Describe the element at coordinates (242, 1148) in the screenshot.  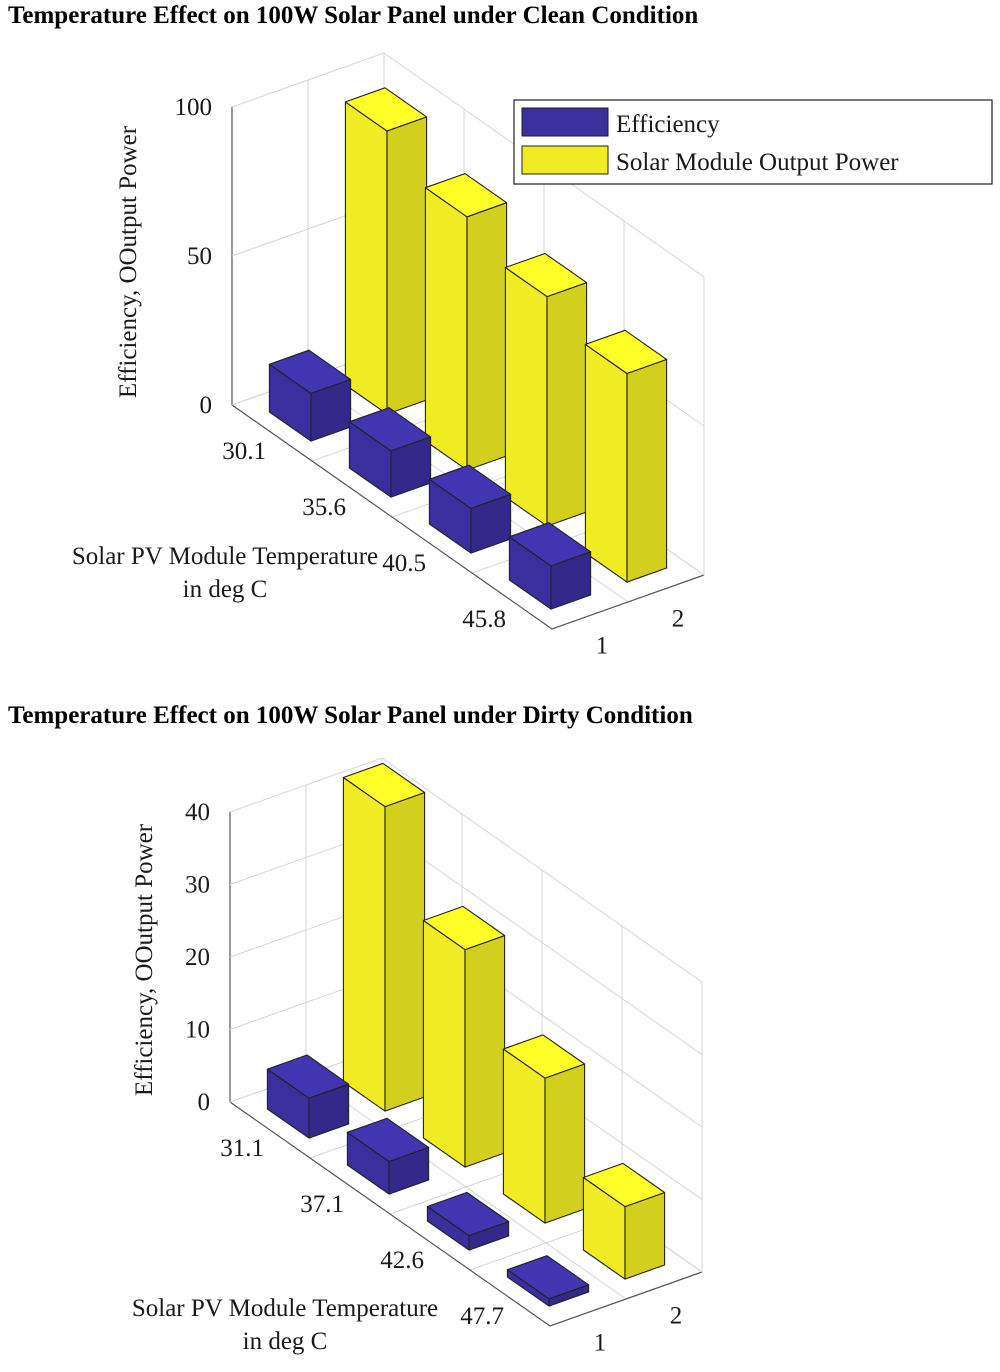
I see `x-tick-label: 31.1` at that location.